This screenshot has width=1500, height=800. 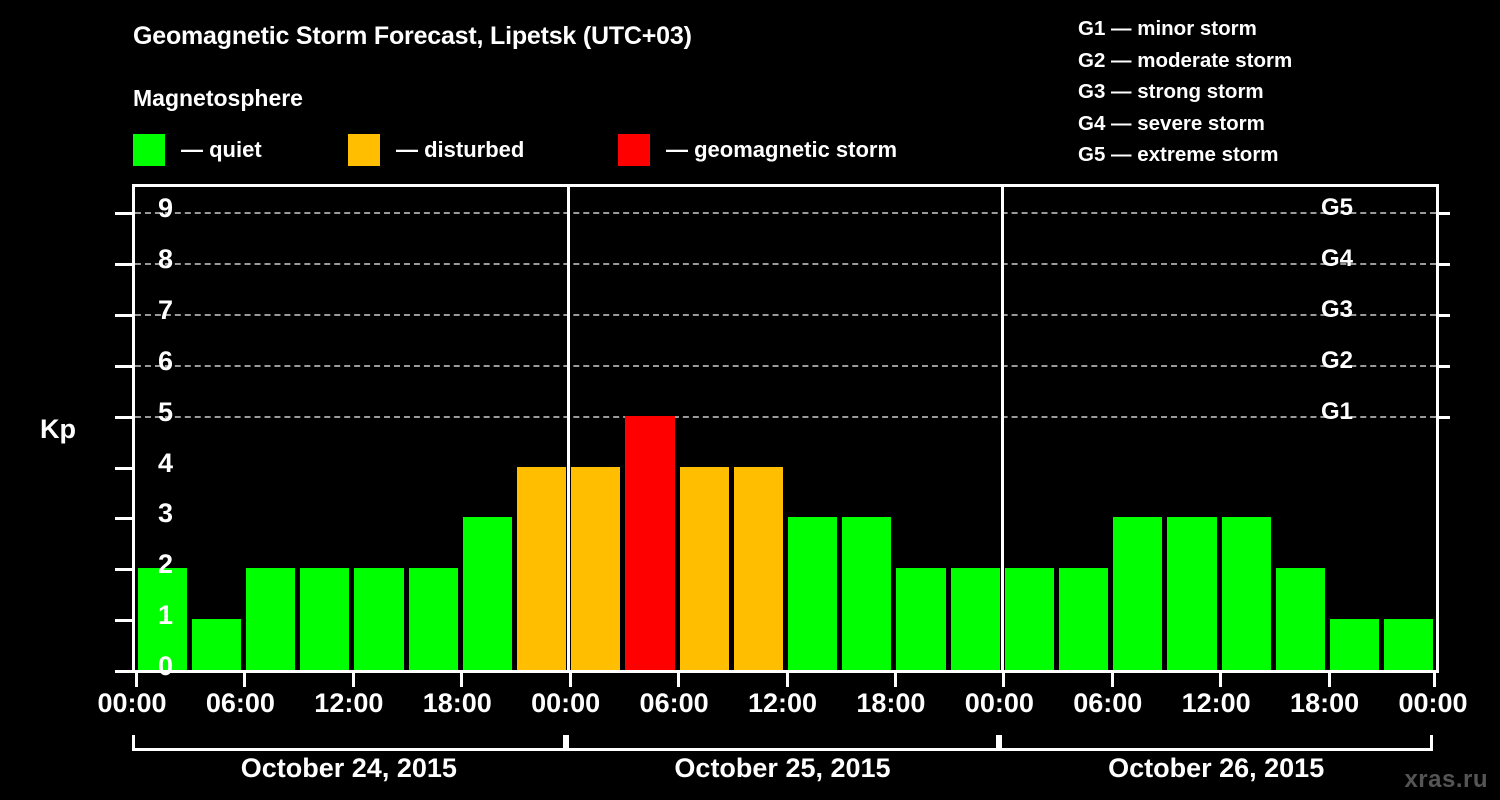 I want to click on g-tick-G1, so click(x=1443, y=417).